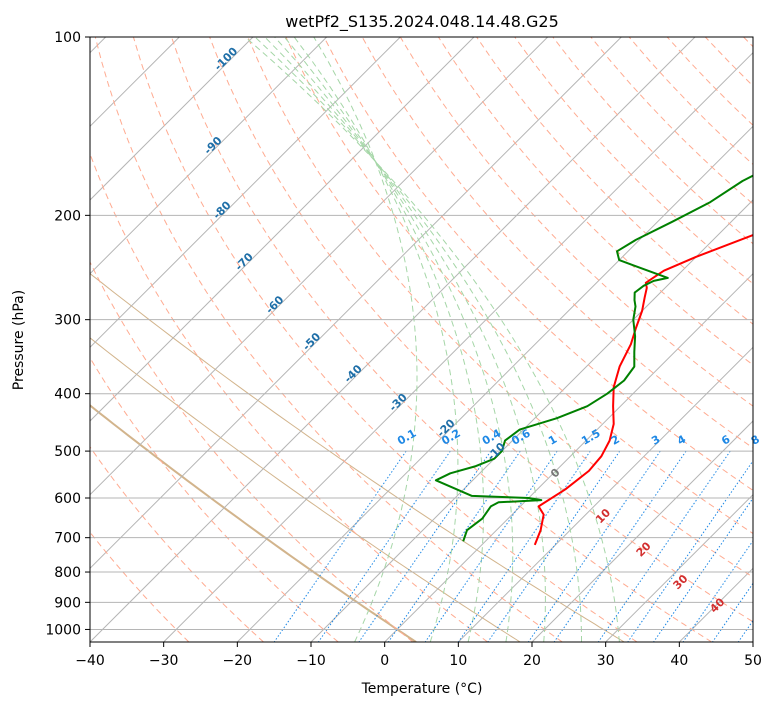  What do you see at coordinates (615, 440) in the screenshot?
I see `mixing-ratio-label: 2` at bounding box center [615, 440].